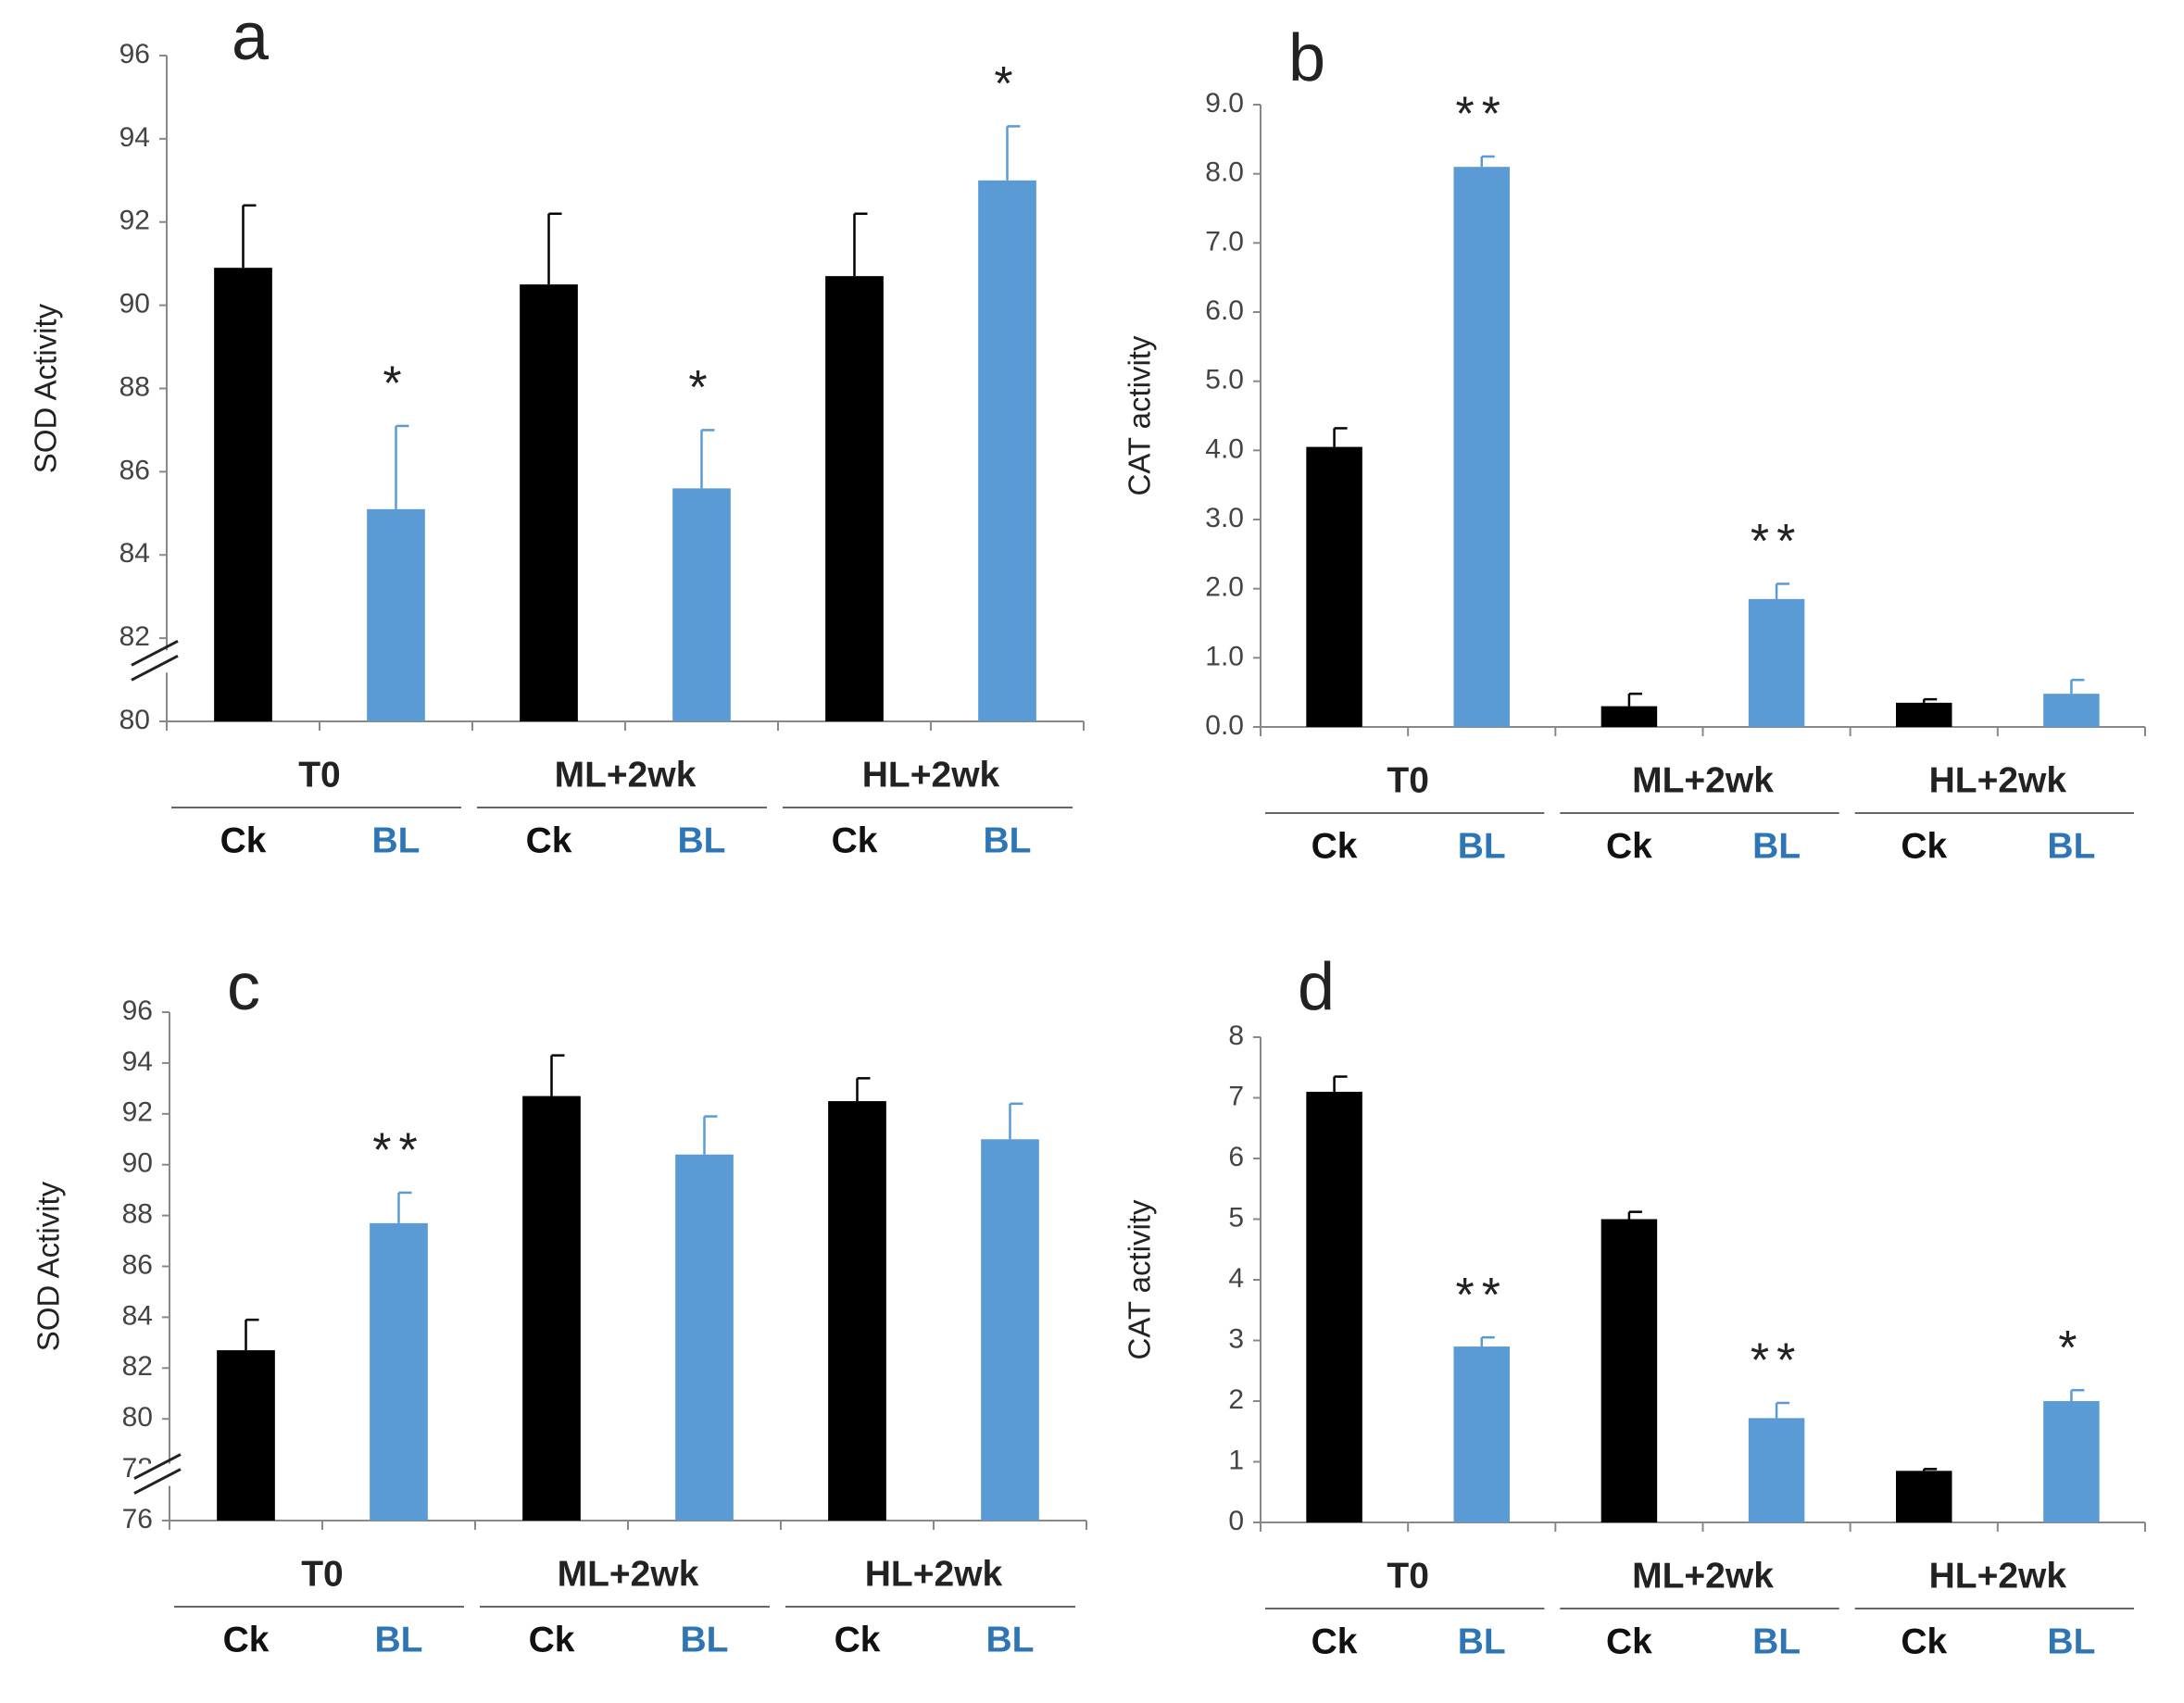 The image size is (2184, 1703). What do you see at coordinates (137, 1264) in the screenshot?
I see `y-tick-label: 86` at bounding box center [137, 1264].